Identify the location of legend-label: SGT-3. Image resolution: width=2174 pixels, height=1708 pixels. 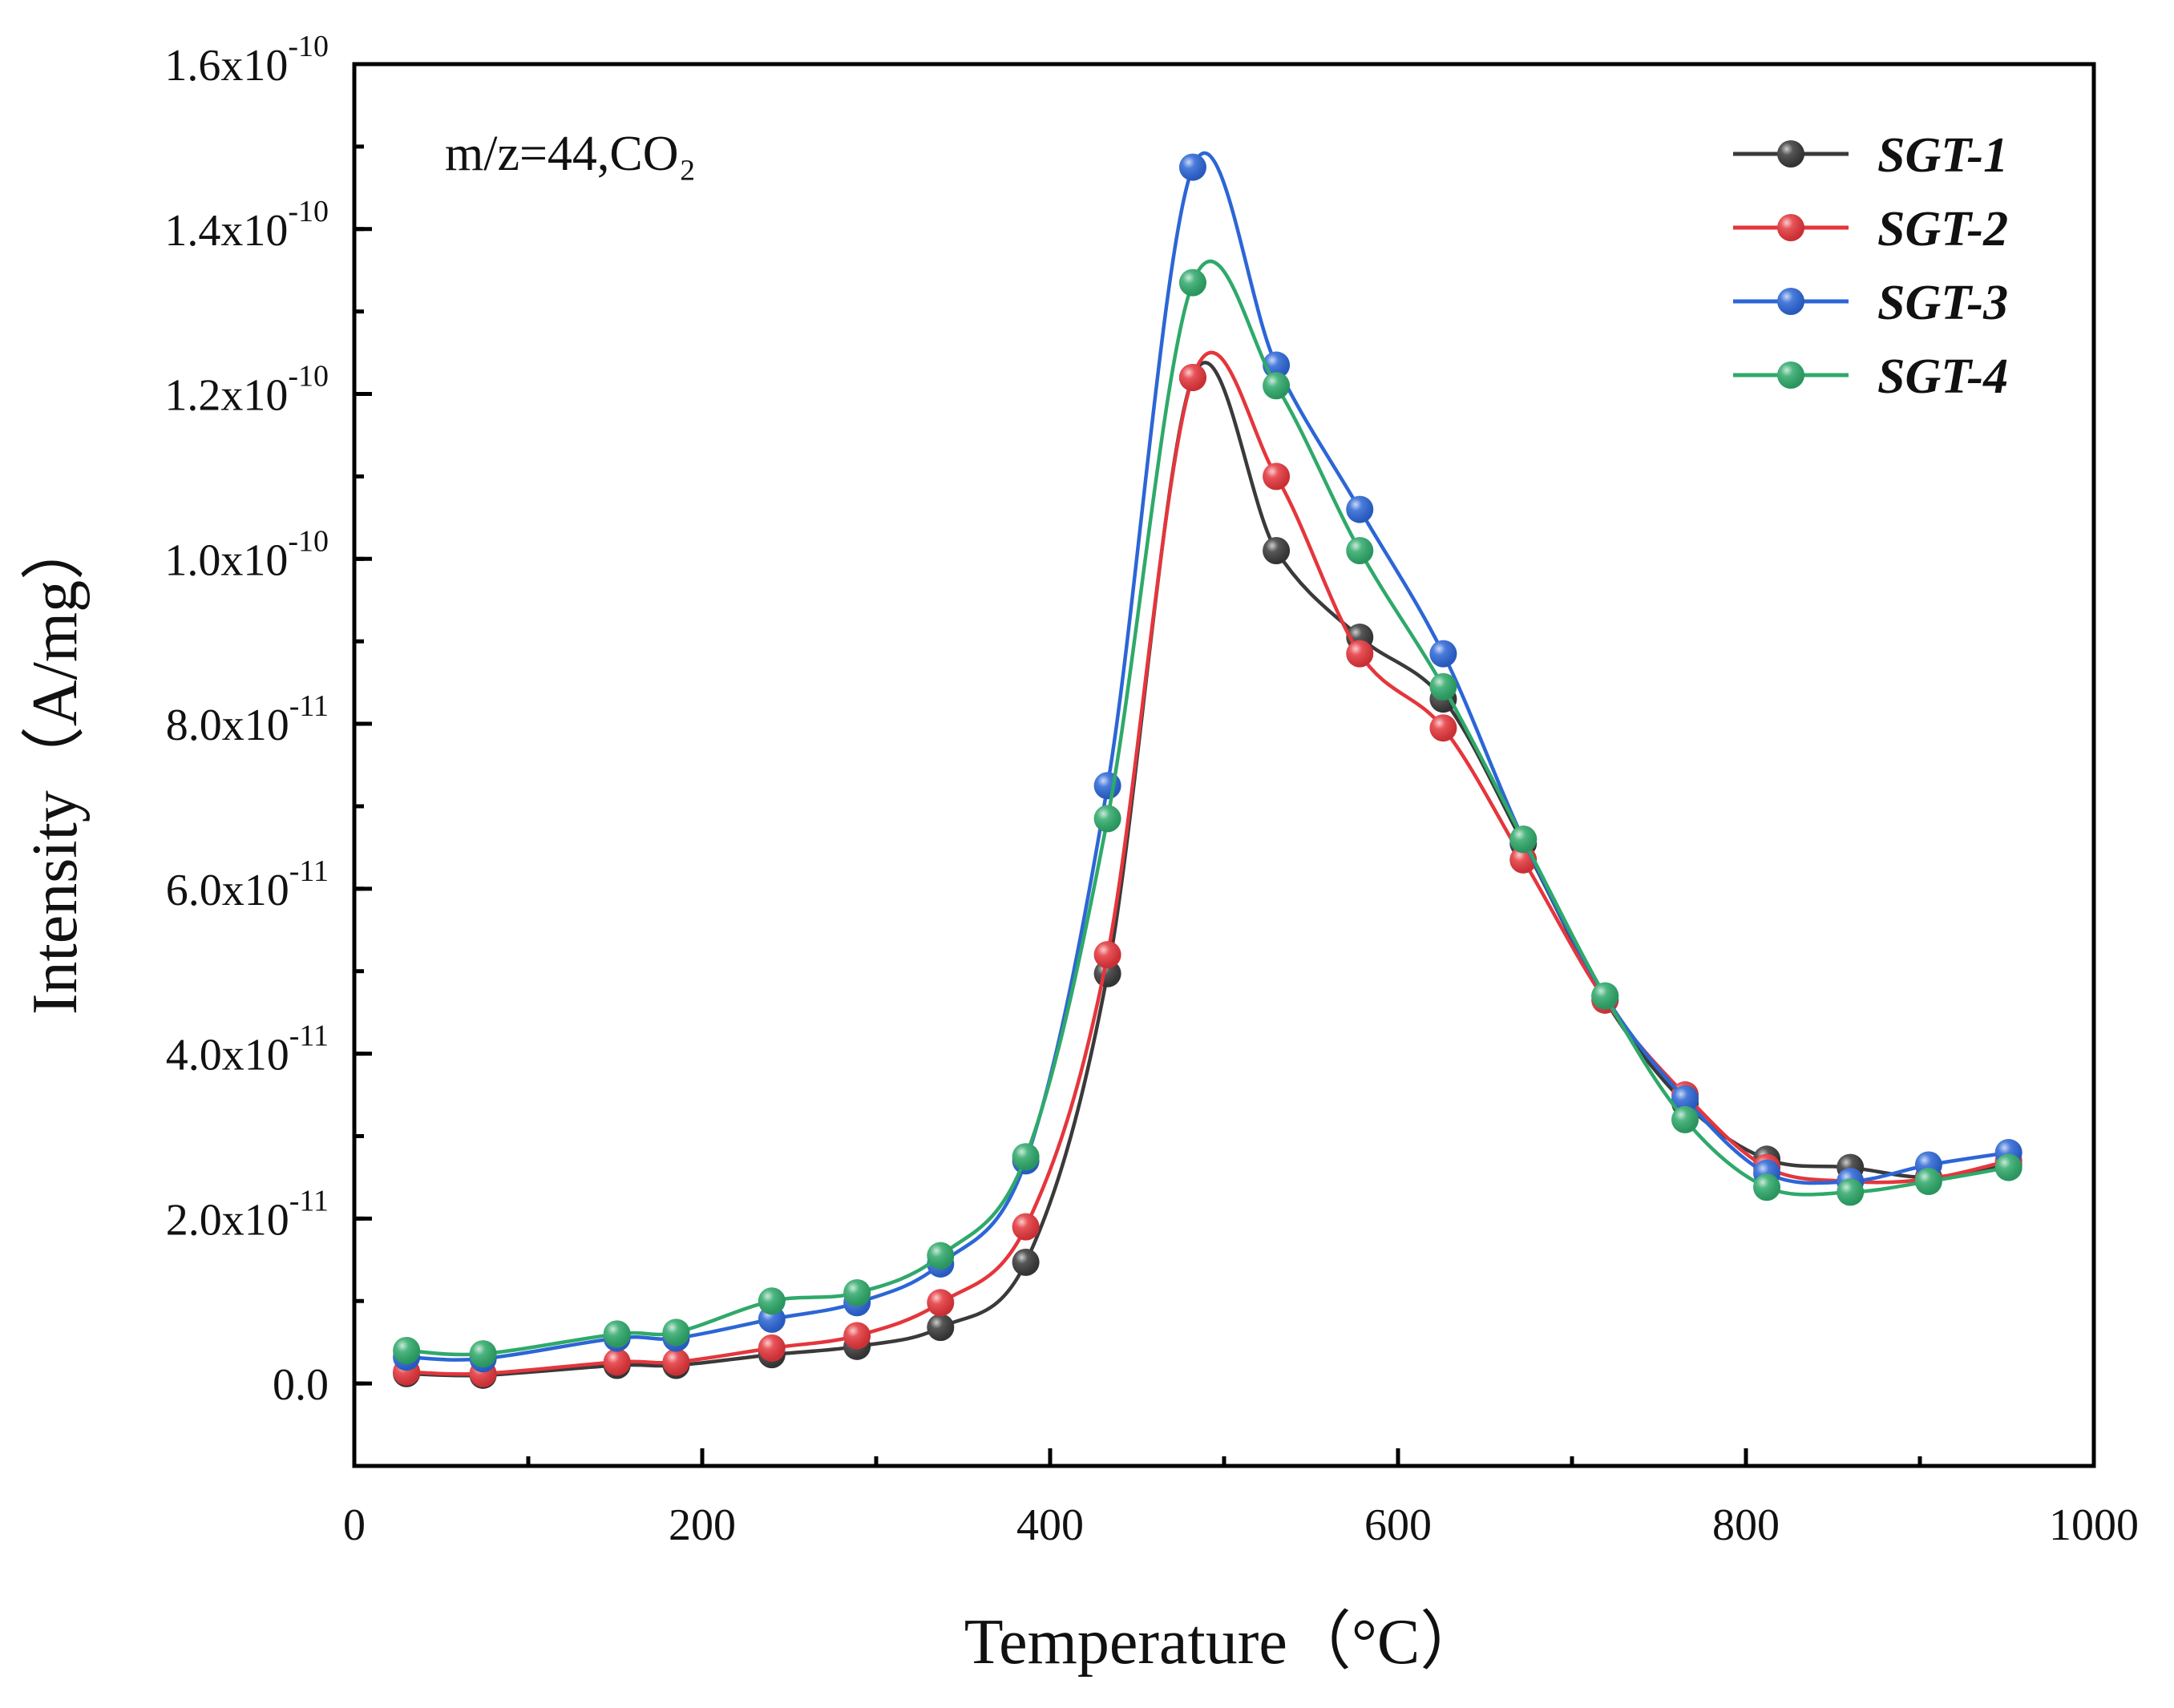
(1942, 303).